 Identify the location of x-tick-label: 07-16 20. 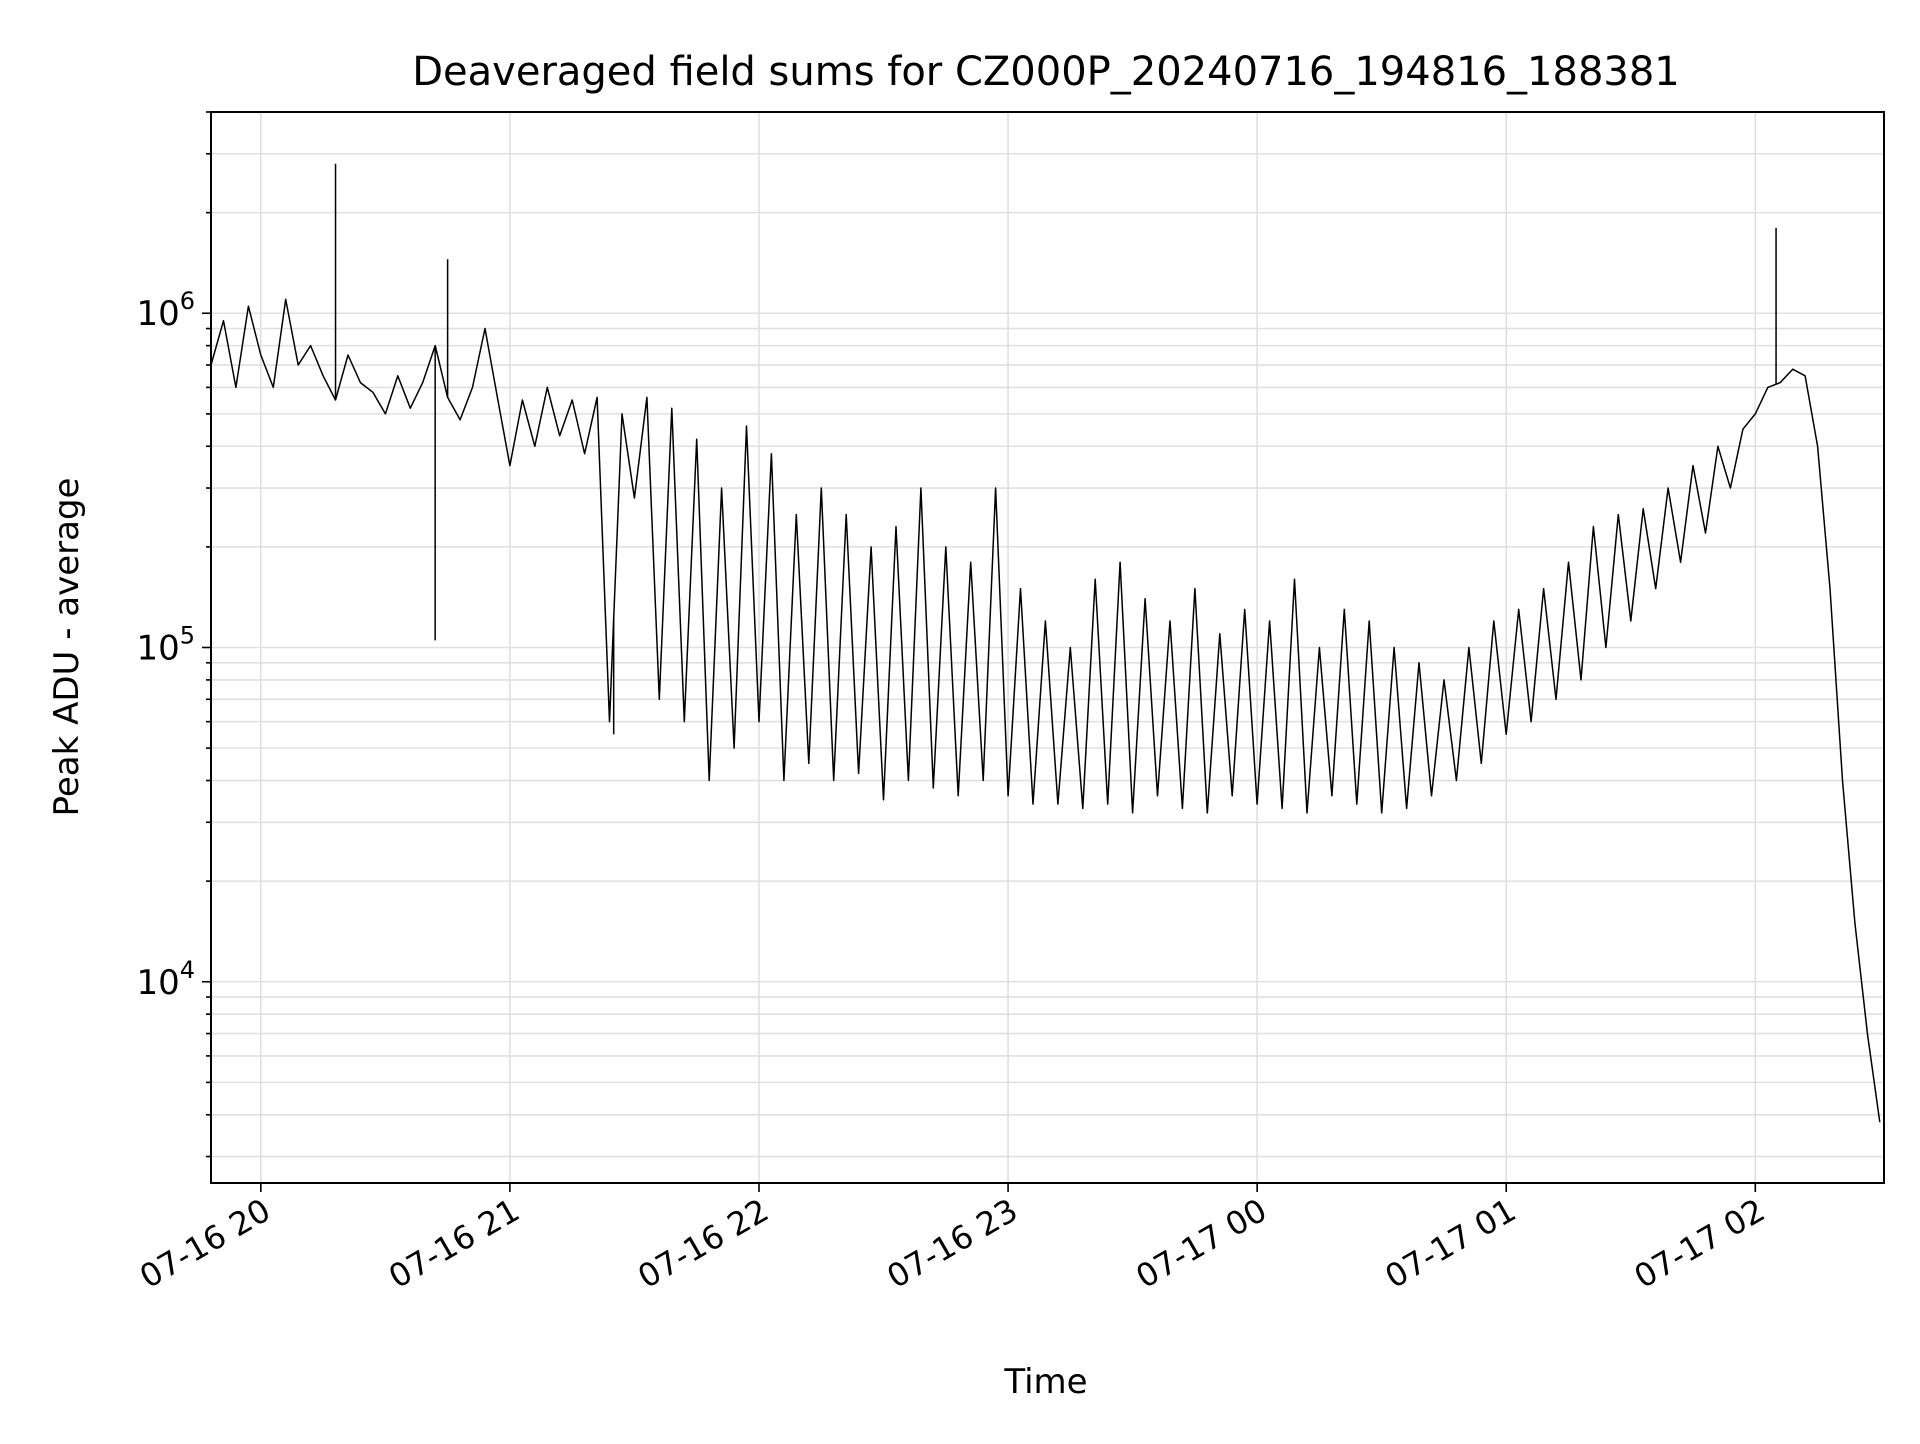
(205, 1243).